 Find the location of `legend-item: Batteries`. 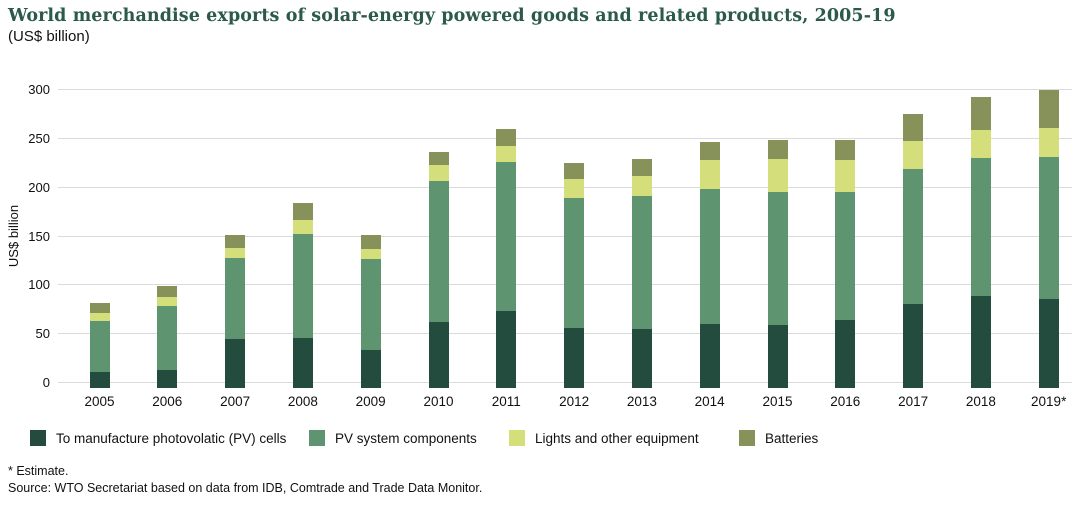

legend-item: Batteries is located at coordinates (778, 438).